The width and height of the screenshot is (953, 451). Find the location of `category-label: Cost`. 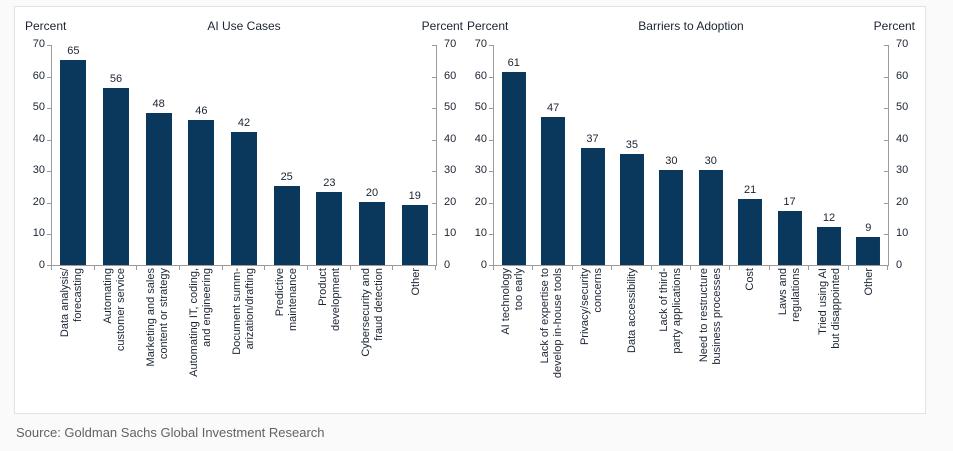

category-label: Cost is located at coordinates (749, 279).